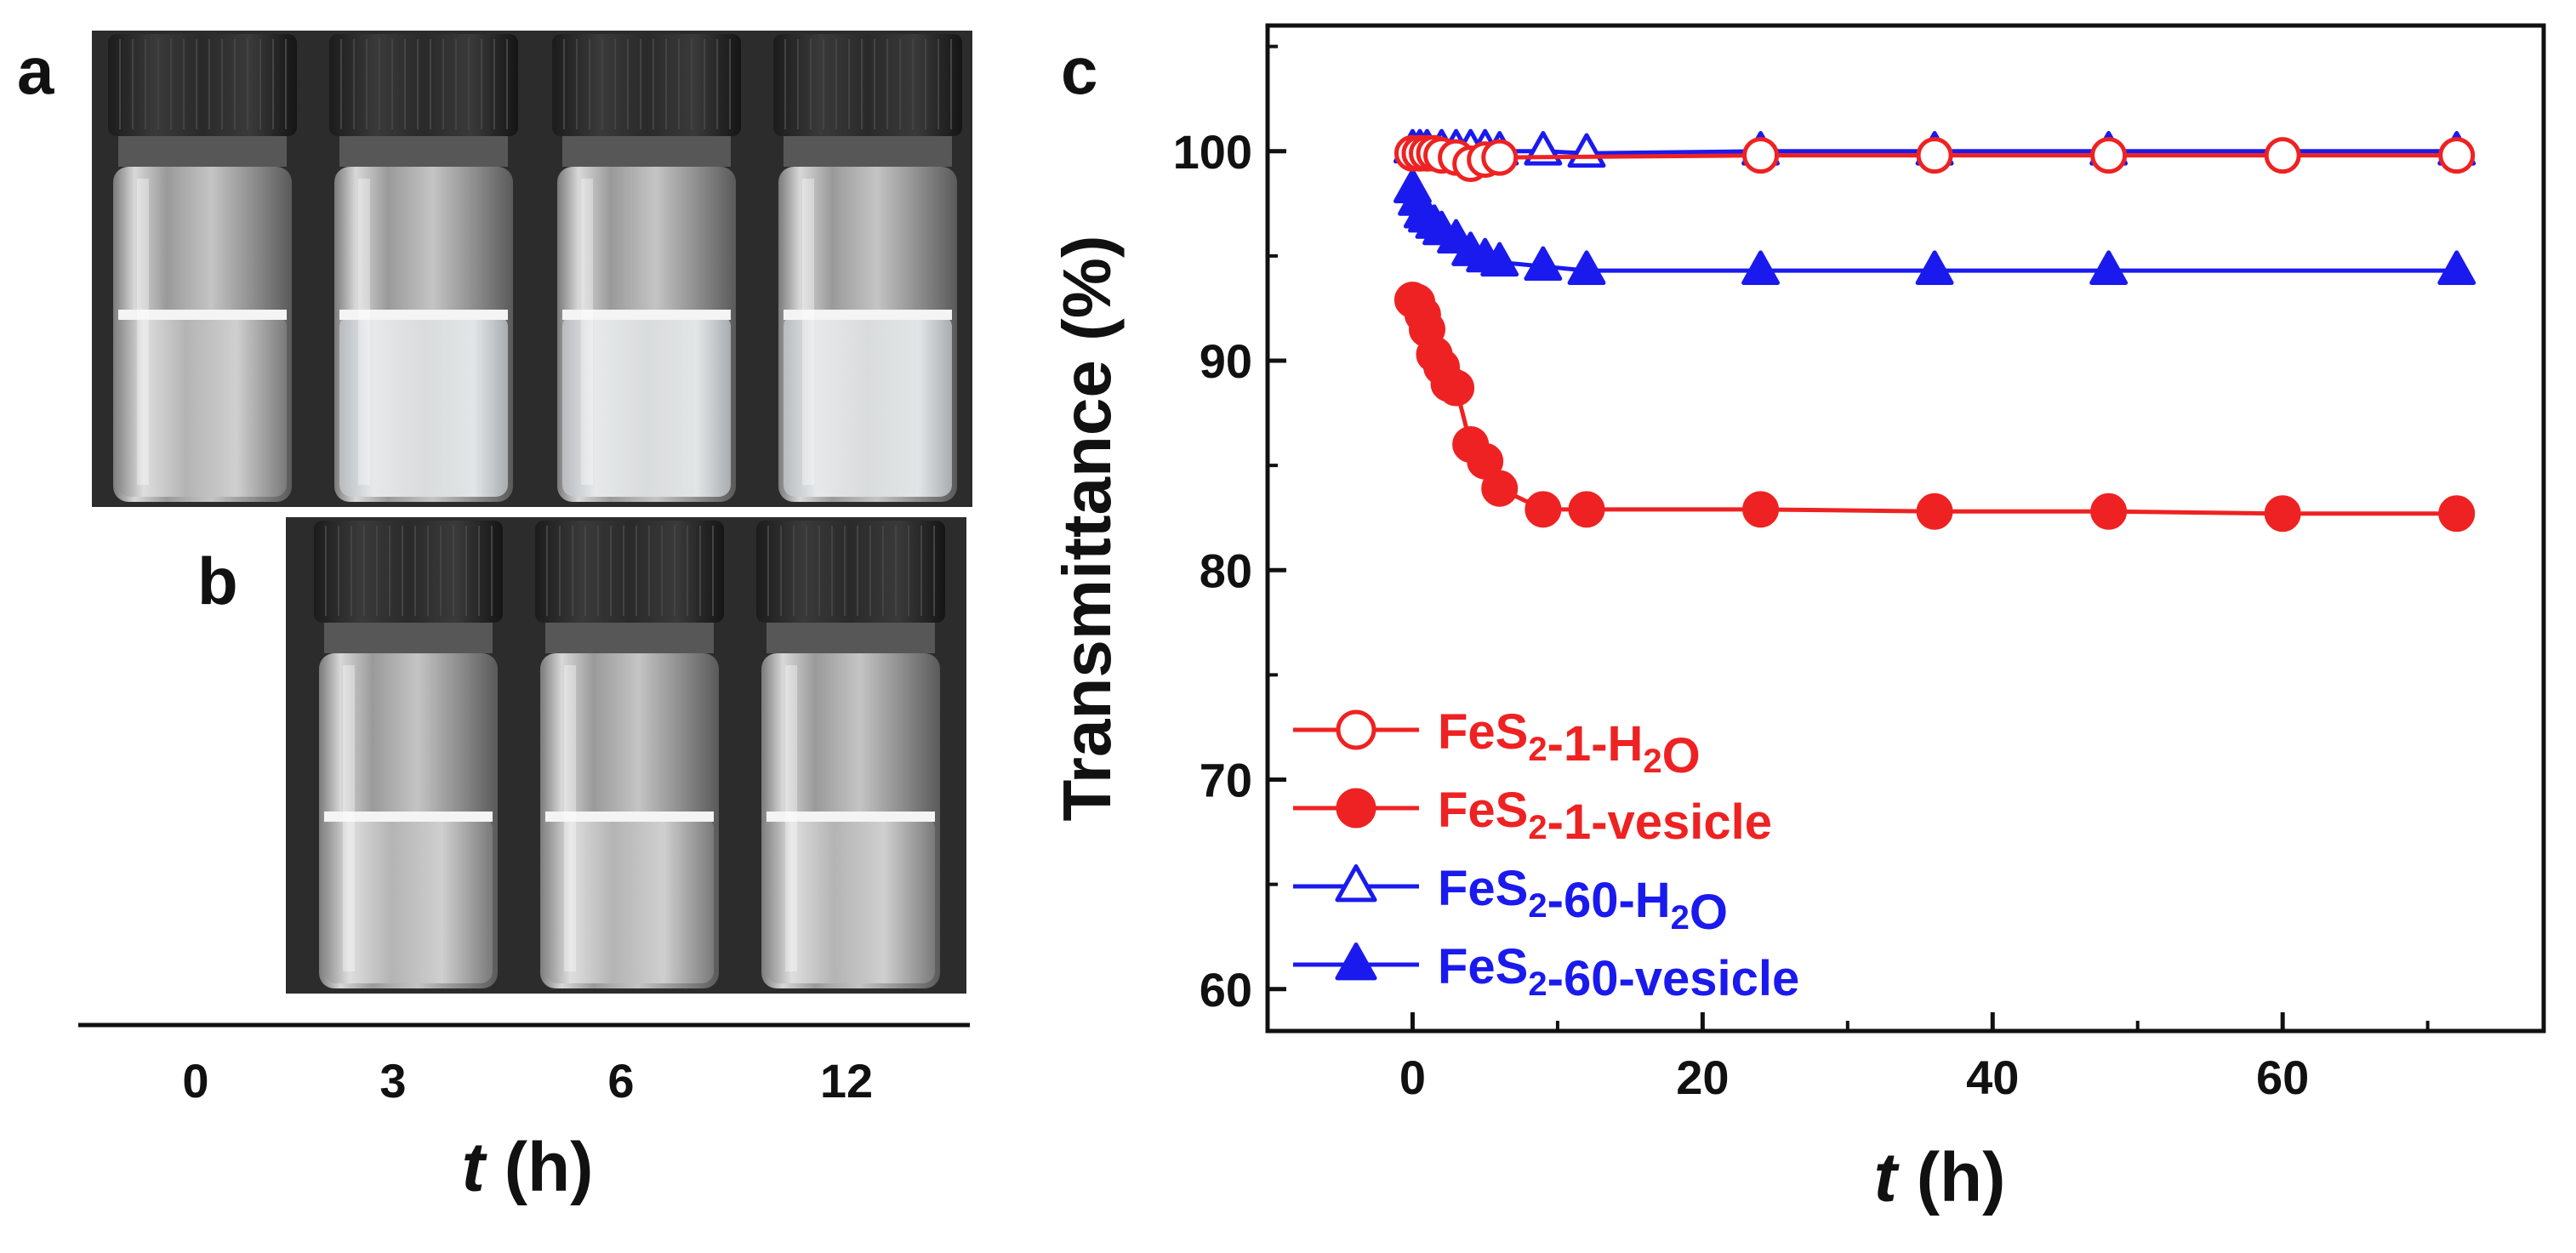  I want to click on legend-label: FeS2-1-H2O, so click(1569, 744).